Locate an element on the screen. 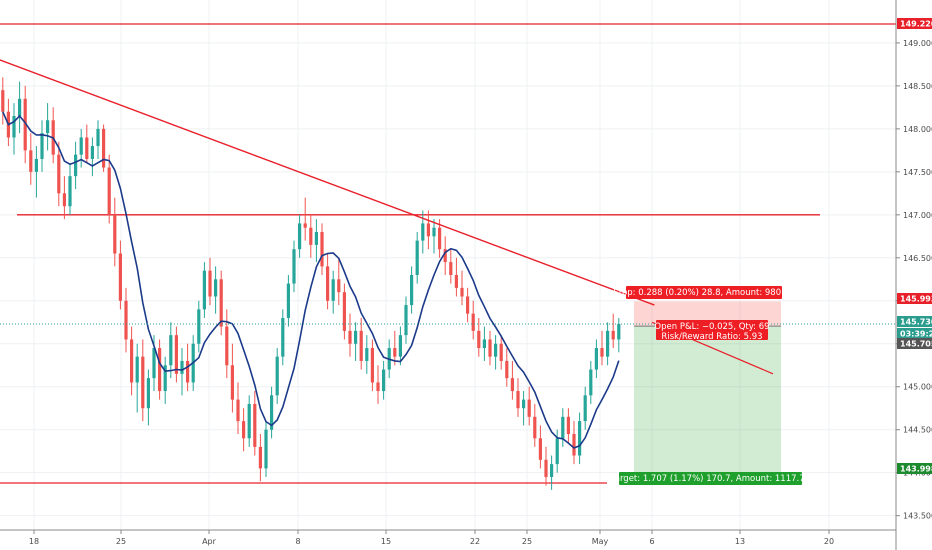  price-badge-text: 145.993 is located at coordinates (916, 299).